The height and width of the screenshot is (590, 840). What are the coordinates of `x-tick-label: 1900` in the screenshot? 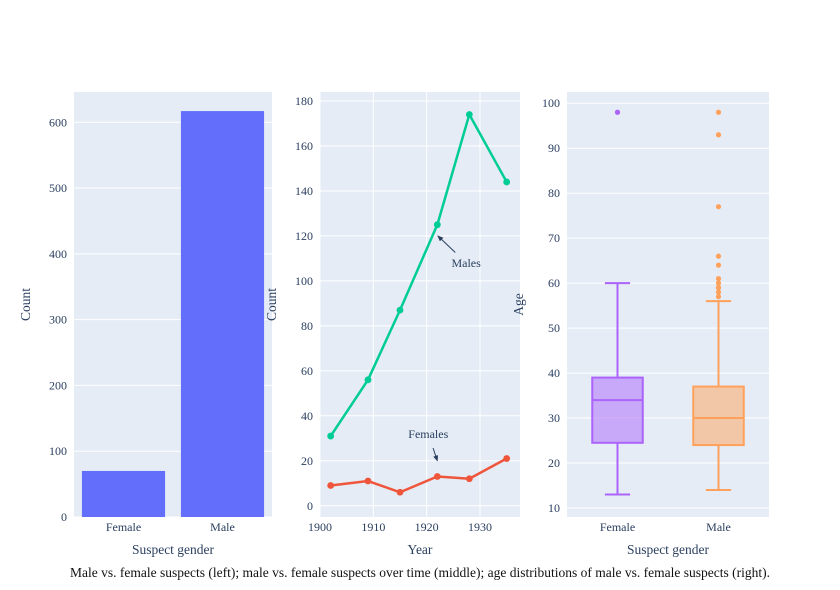 It's located at (320, 527).